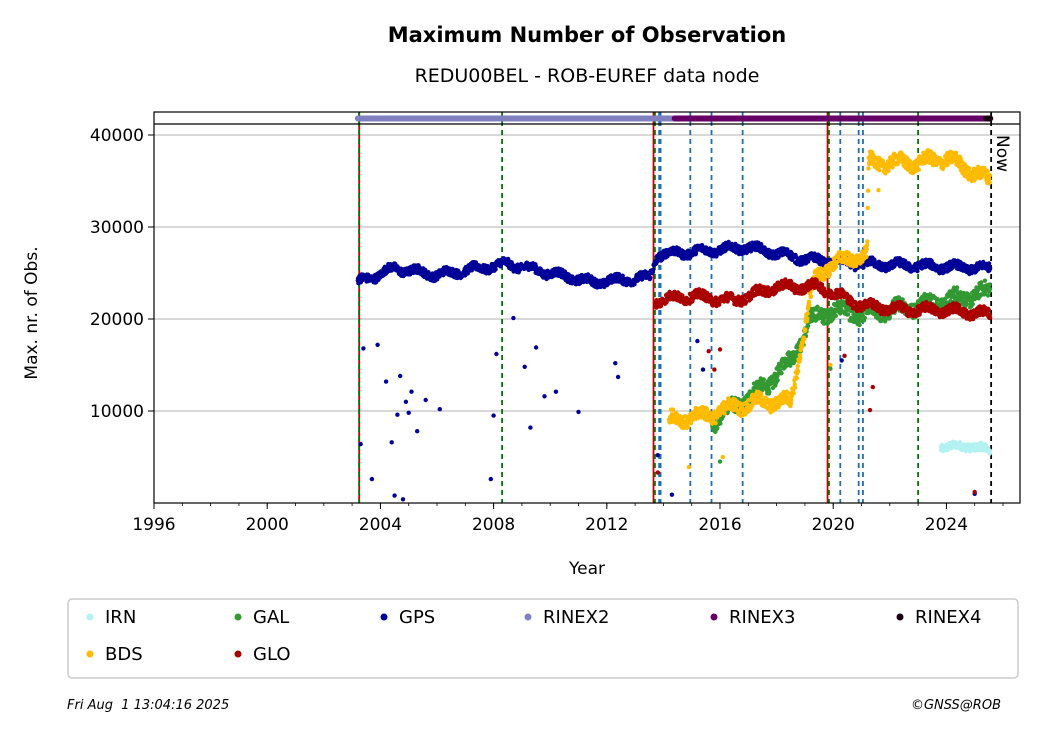 The height and width of the screenshot is (734, 1040). Describe the element at coordinates (148, 705) in the screenshot. I see `footer-timestamp: Fri Aug 1 13:04:16 2025` at that location.